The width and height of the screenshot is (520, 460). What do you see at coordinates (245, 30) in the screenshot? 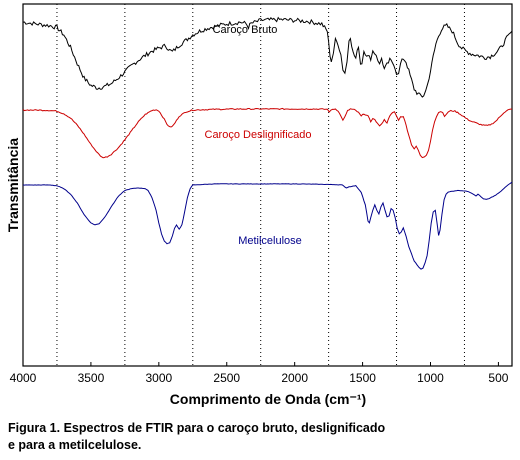
I see `series-label-0: Caroço Bruto` at bounding box center [245, 30].